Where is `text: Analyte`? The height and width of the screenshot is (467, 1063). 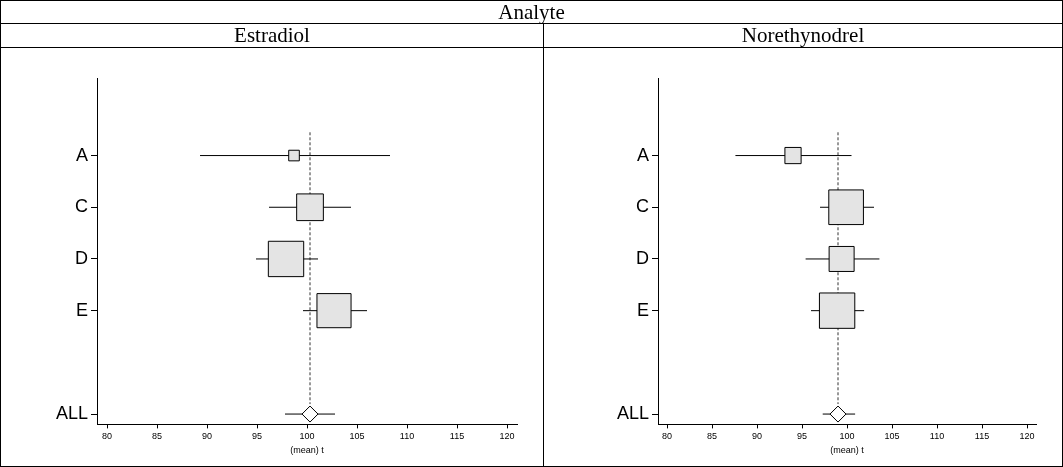
text: Analyte is located at coordinates (531, 12).